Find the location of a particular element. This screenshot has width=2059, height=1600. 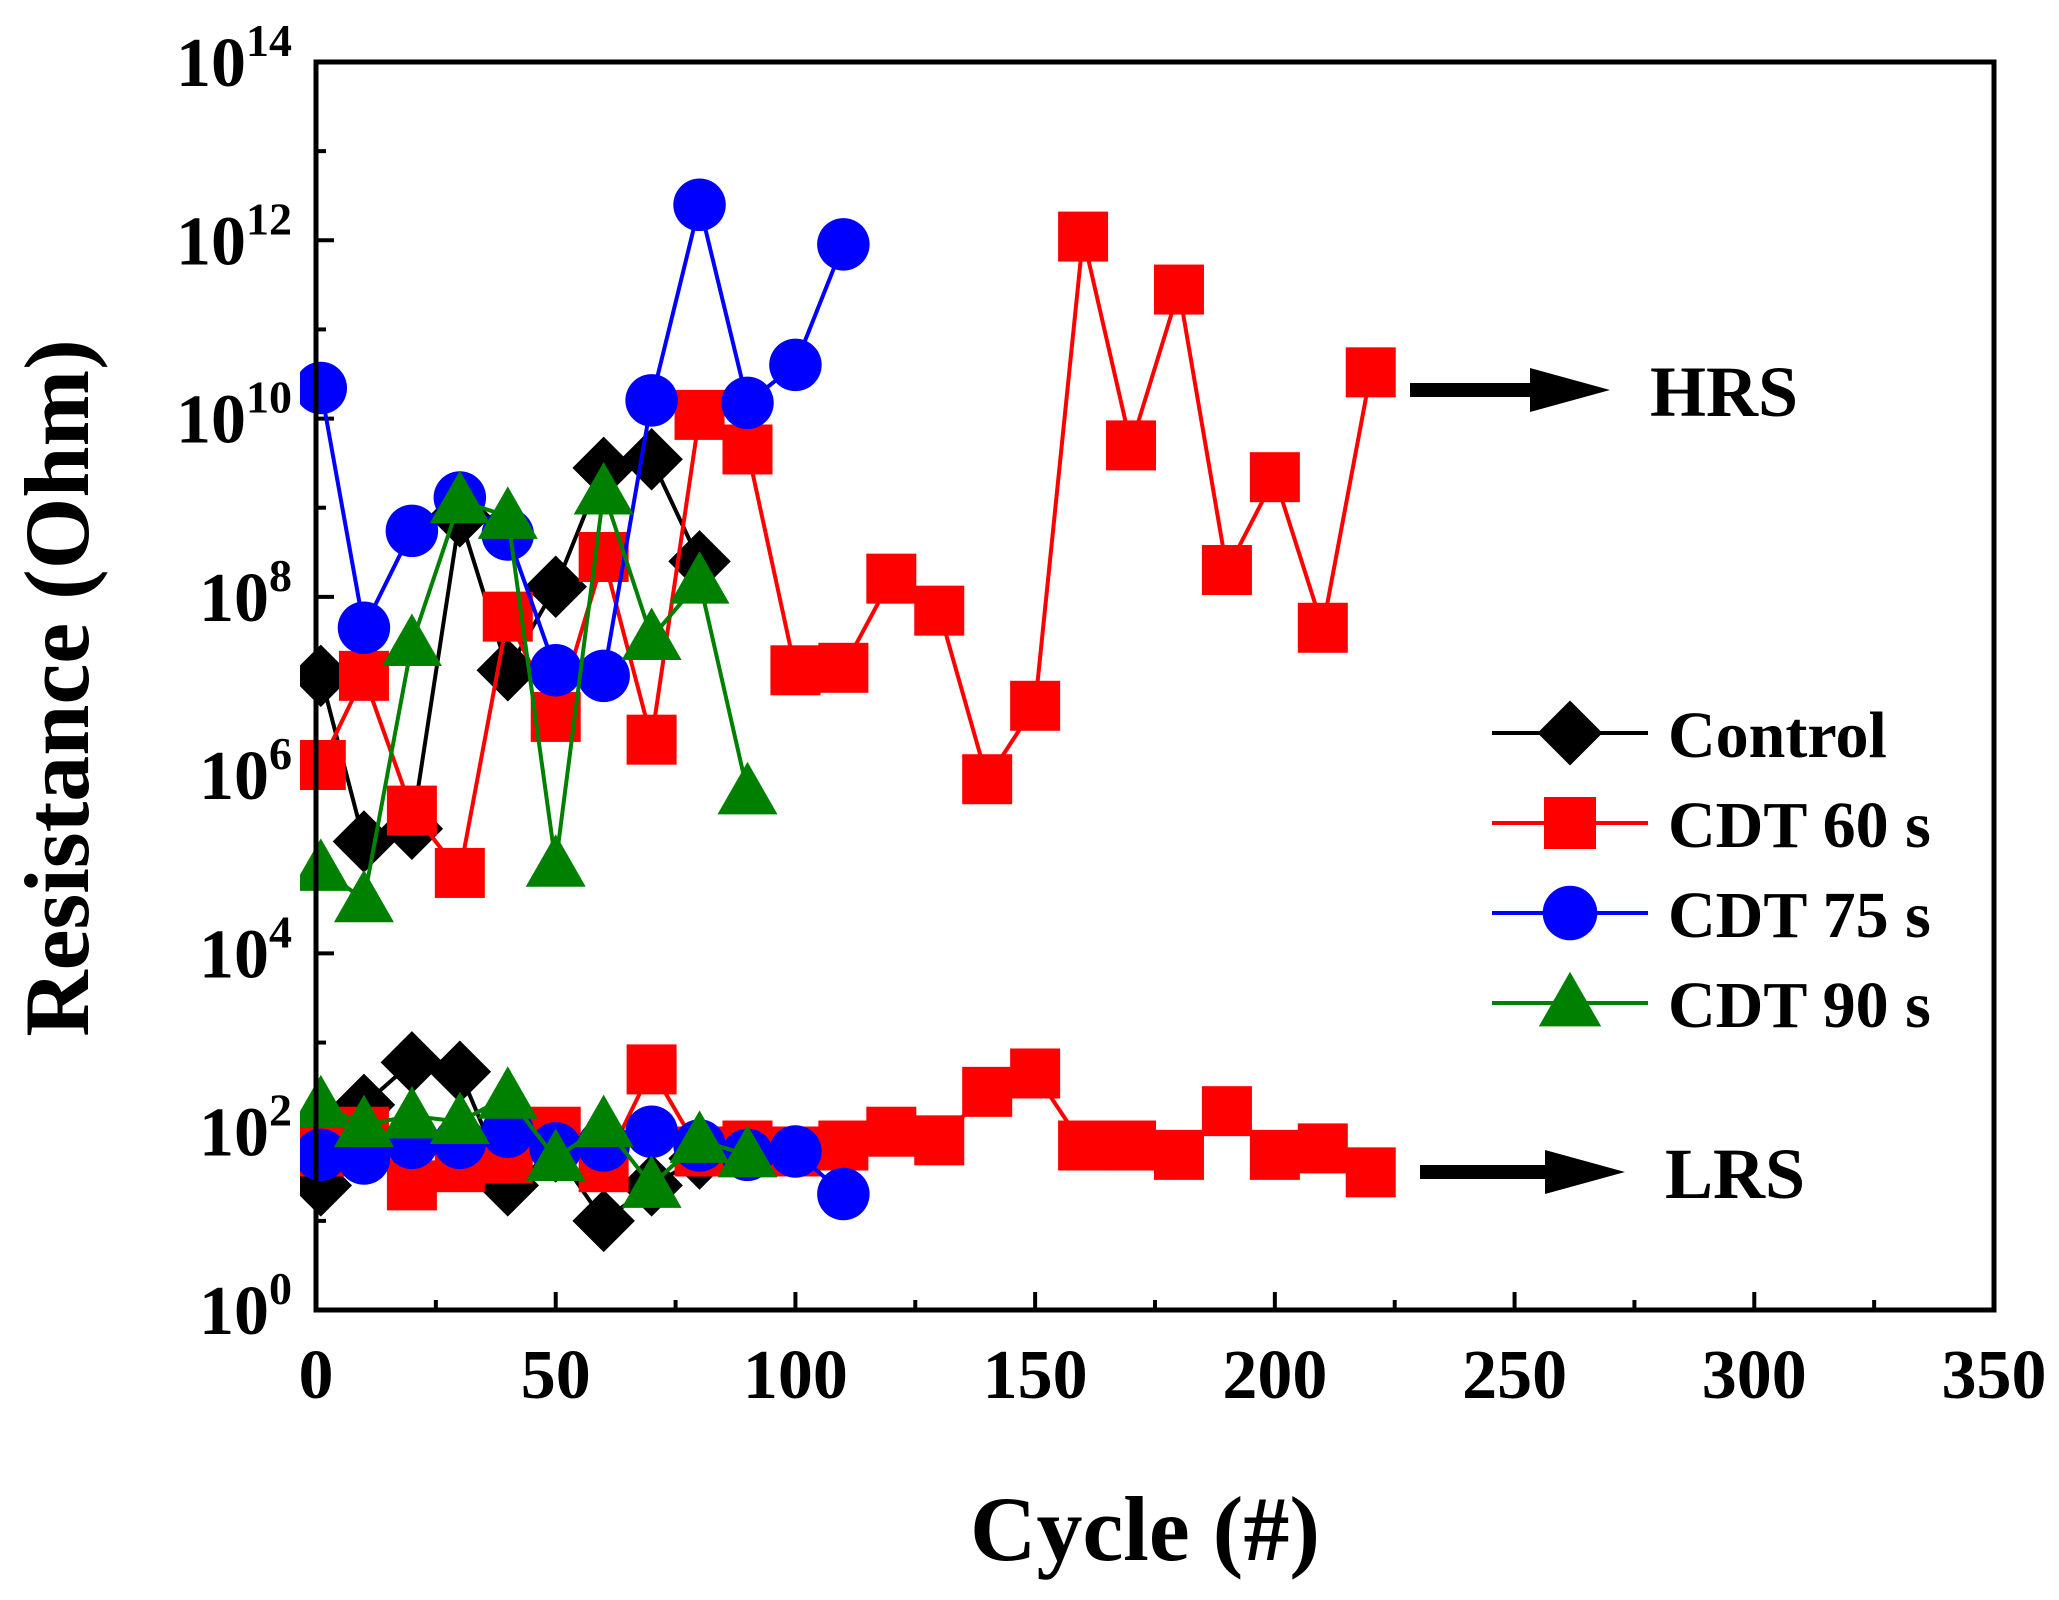

x-tick-label: 50 is located at coordinates (556, 1375).